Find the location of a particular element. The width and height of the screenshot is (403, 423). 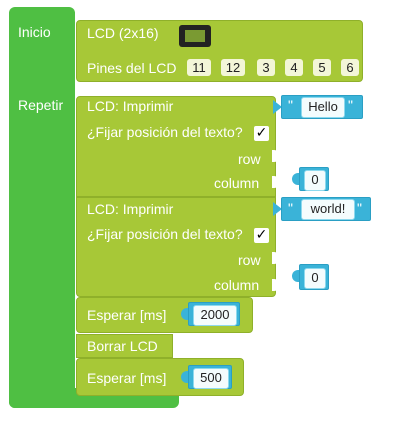

set-position-checkbox-1: ✓ is located at coordinates (261, 133).